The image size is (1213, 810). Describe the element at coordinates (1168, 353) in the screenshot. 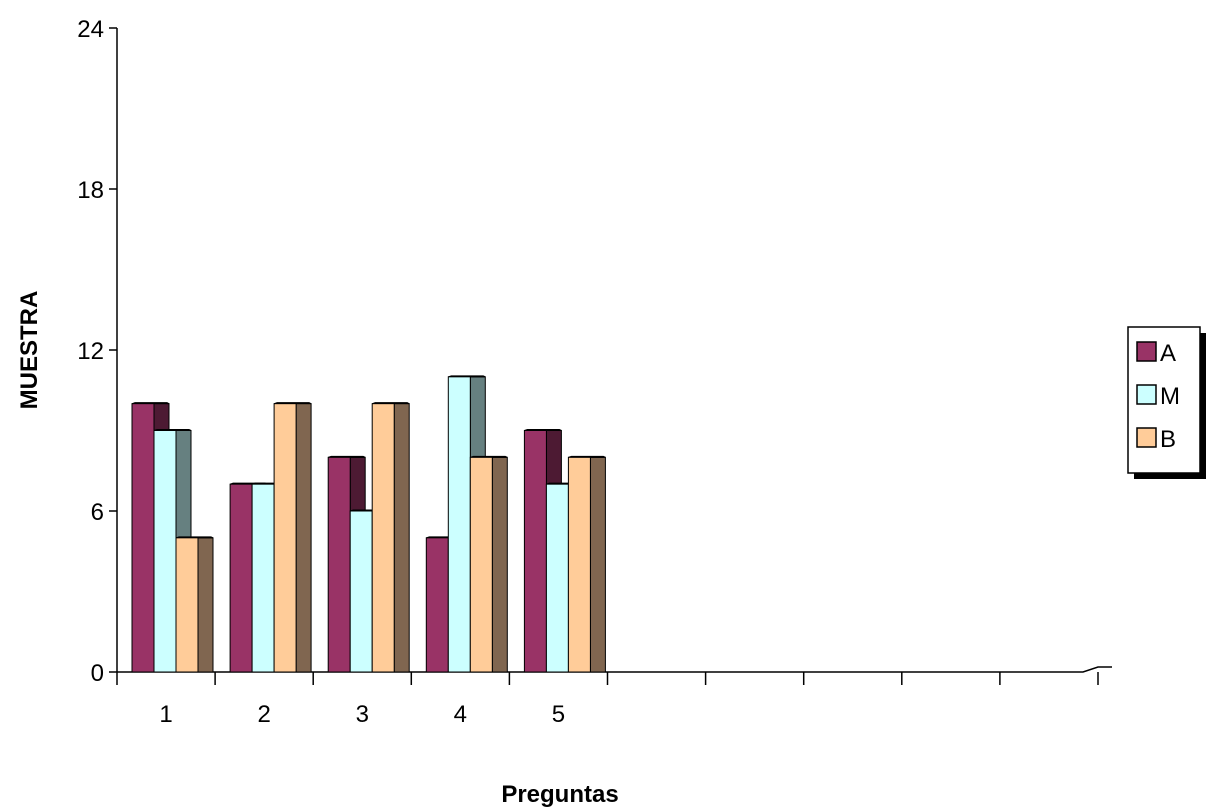

I see `legend-label: A` at that location.